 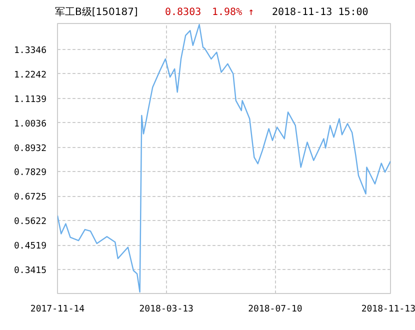 What do you see at coordinates (183, 13) in the screenshot?
I see `text: 0.8303` at bounding box center [183, 13].